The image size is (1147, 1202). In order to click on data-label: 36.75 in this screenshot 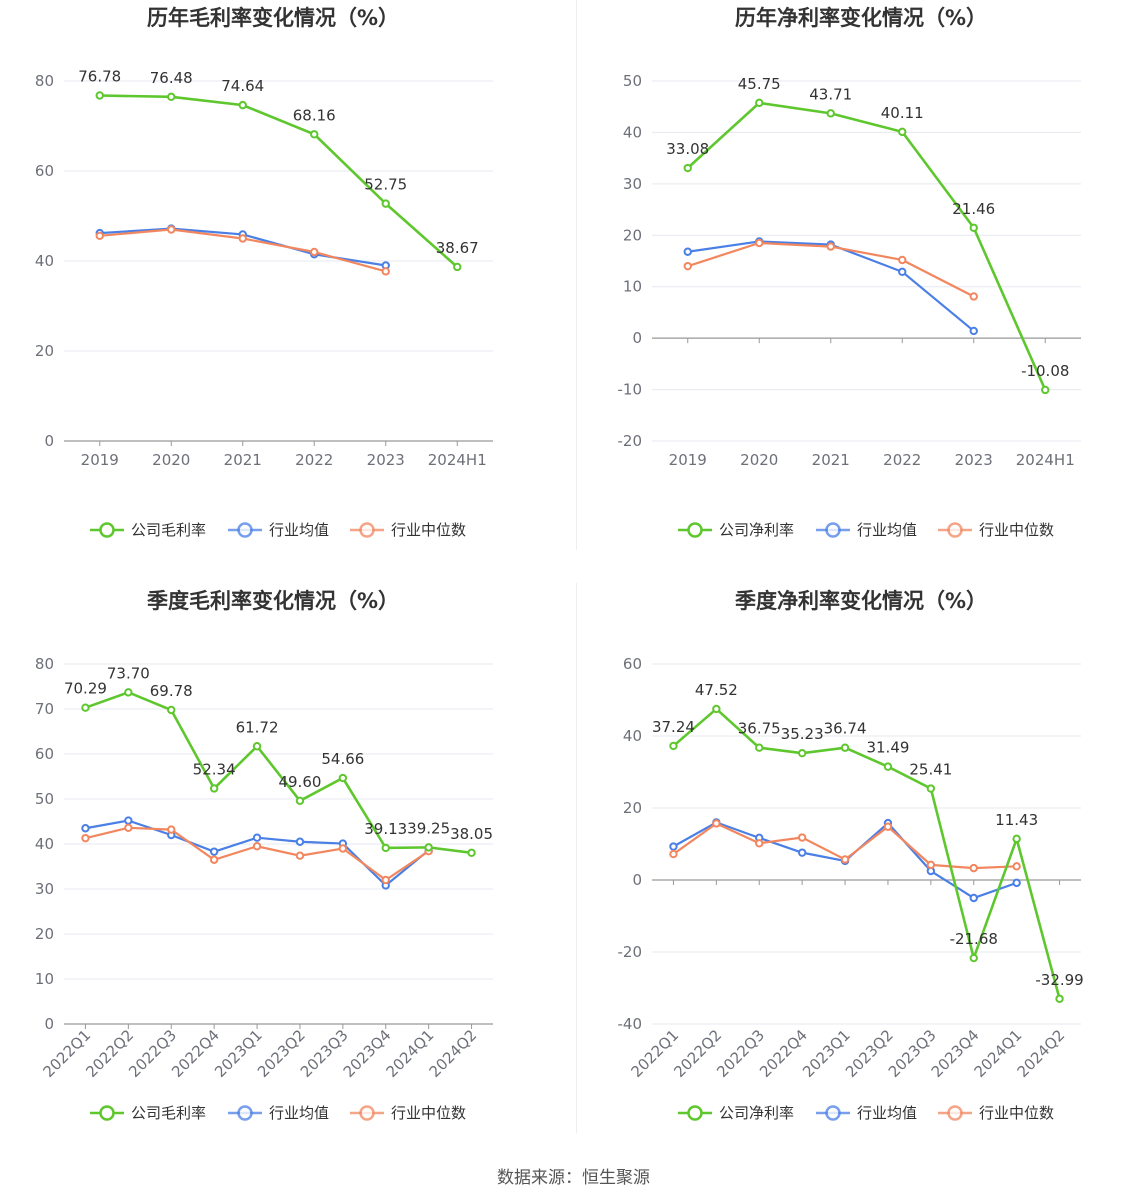, I will do `click(759, 729)`.